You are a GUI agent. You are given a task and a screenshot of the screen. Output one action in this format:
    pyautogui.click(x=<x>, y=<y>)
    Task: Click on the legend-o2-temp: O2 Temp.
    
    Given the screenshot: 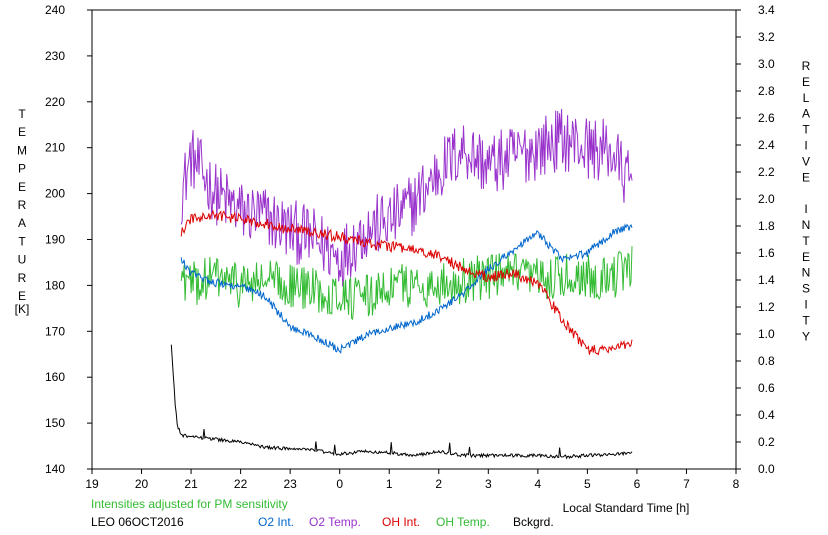 What is the action you would take?
    pyautogui.click(x=335, y=522)
    